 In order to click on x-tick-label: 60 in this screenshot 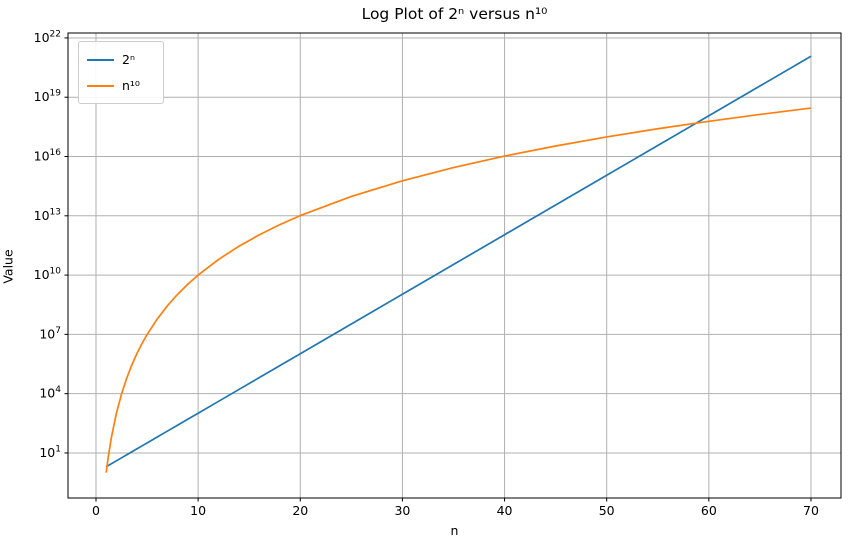, I will do `click(709, 510)`.